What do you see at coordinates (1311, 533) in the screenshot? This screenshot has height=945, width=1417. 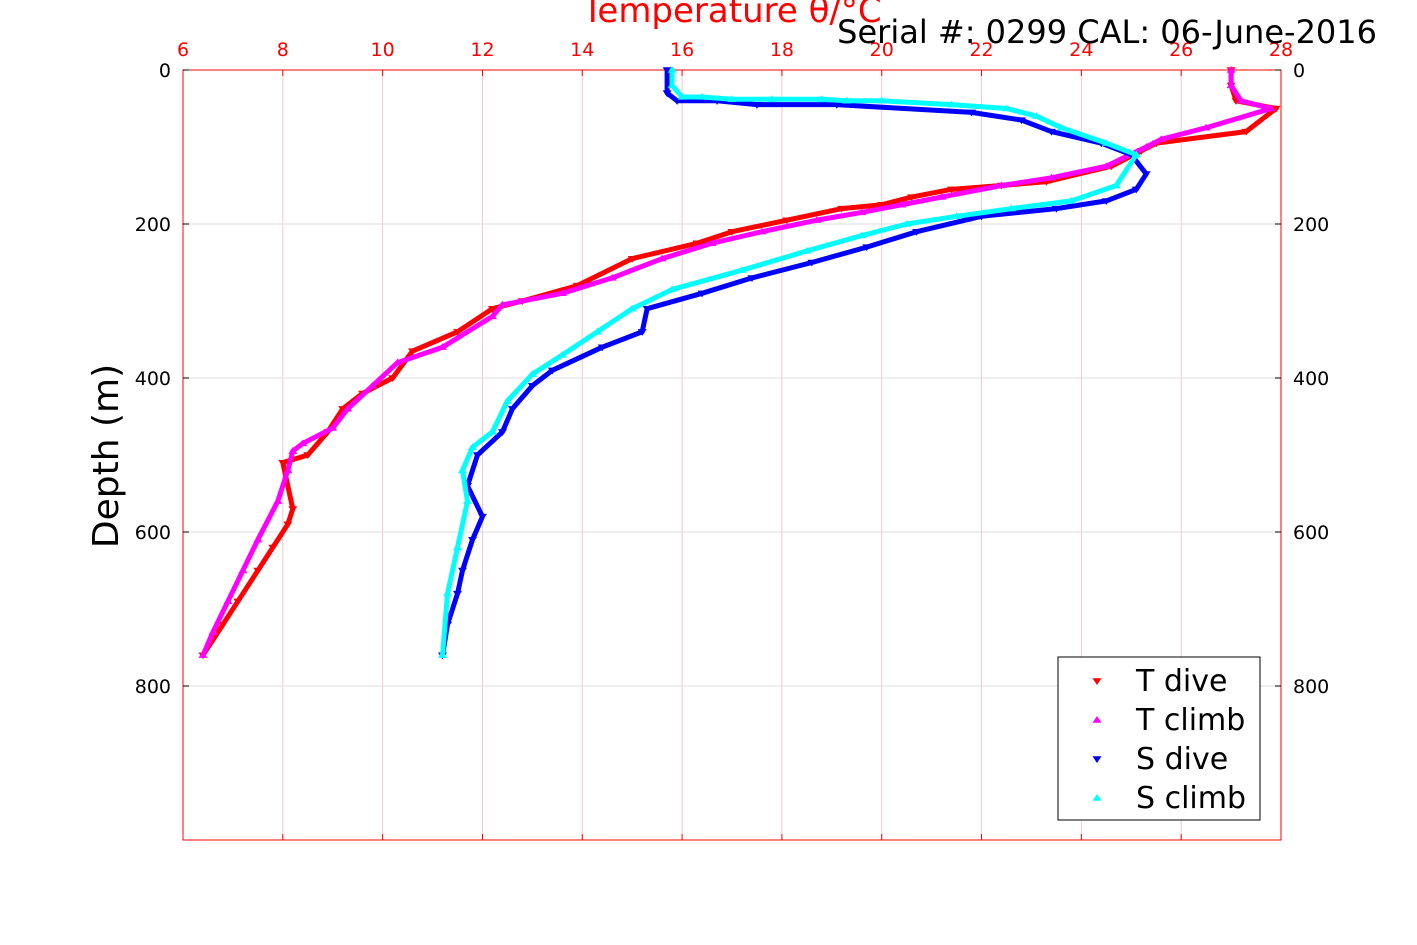 I see `y-tick-label-right: 600` at bounding box center [1311, 533].